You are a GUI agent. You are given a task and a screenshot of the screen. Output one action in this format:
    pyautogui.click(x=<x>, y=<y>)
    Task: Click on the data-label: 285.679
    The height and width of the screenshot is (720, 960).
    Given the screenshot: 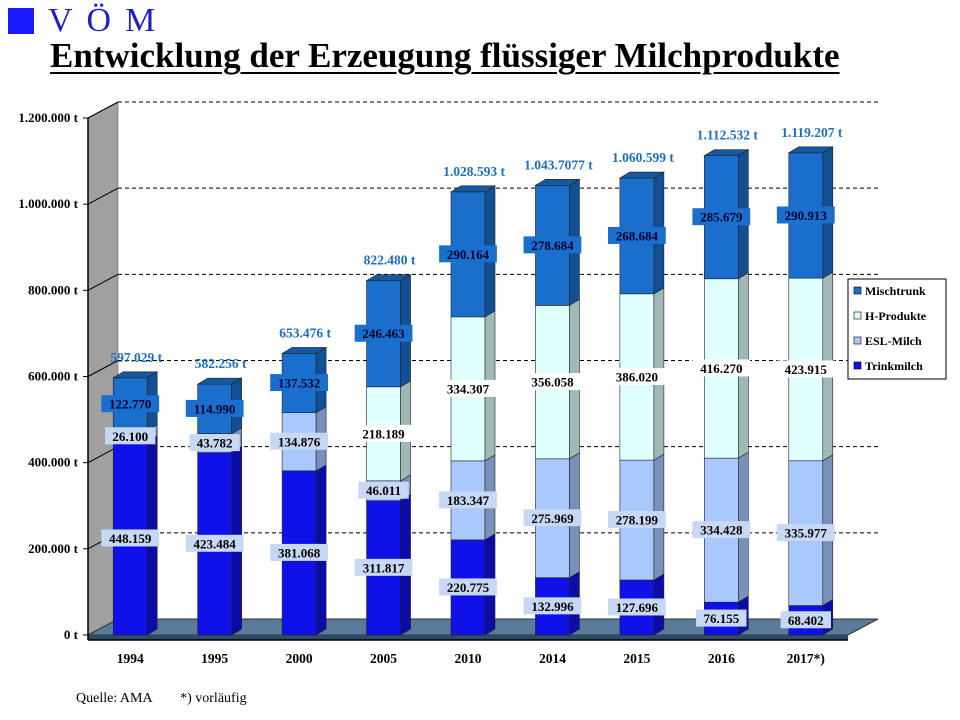 What is the action you would take?
    pyautogui.click(x=721, y=217)
    